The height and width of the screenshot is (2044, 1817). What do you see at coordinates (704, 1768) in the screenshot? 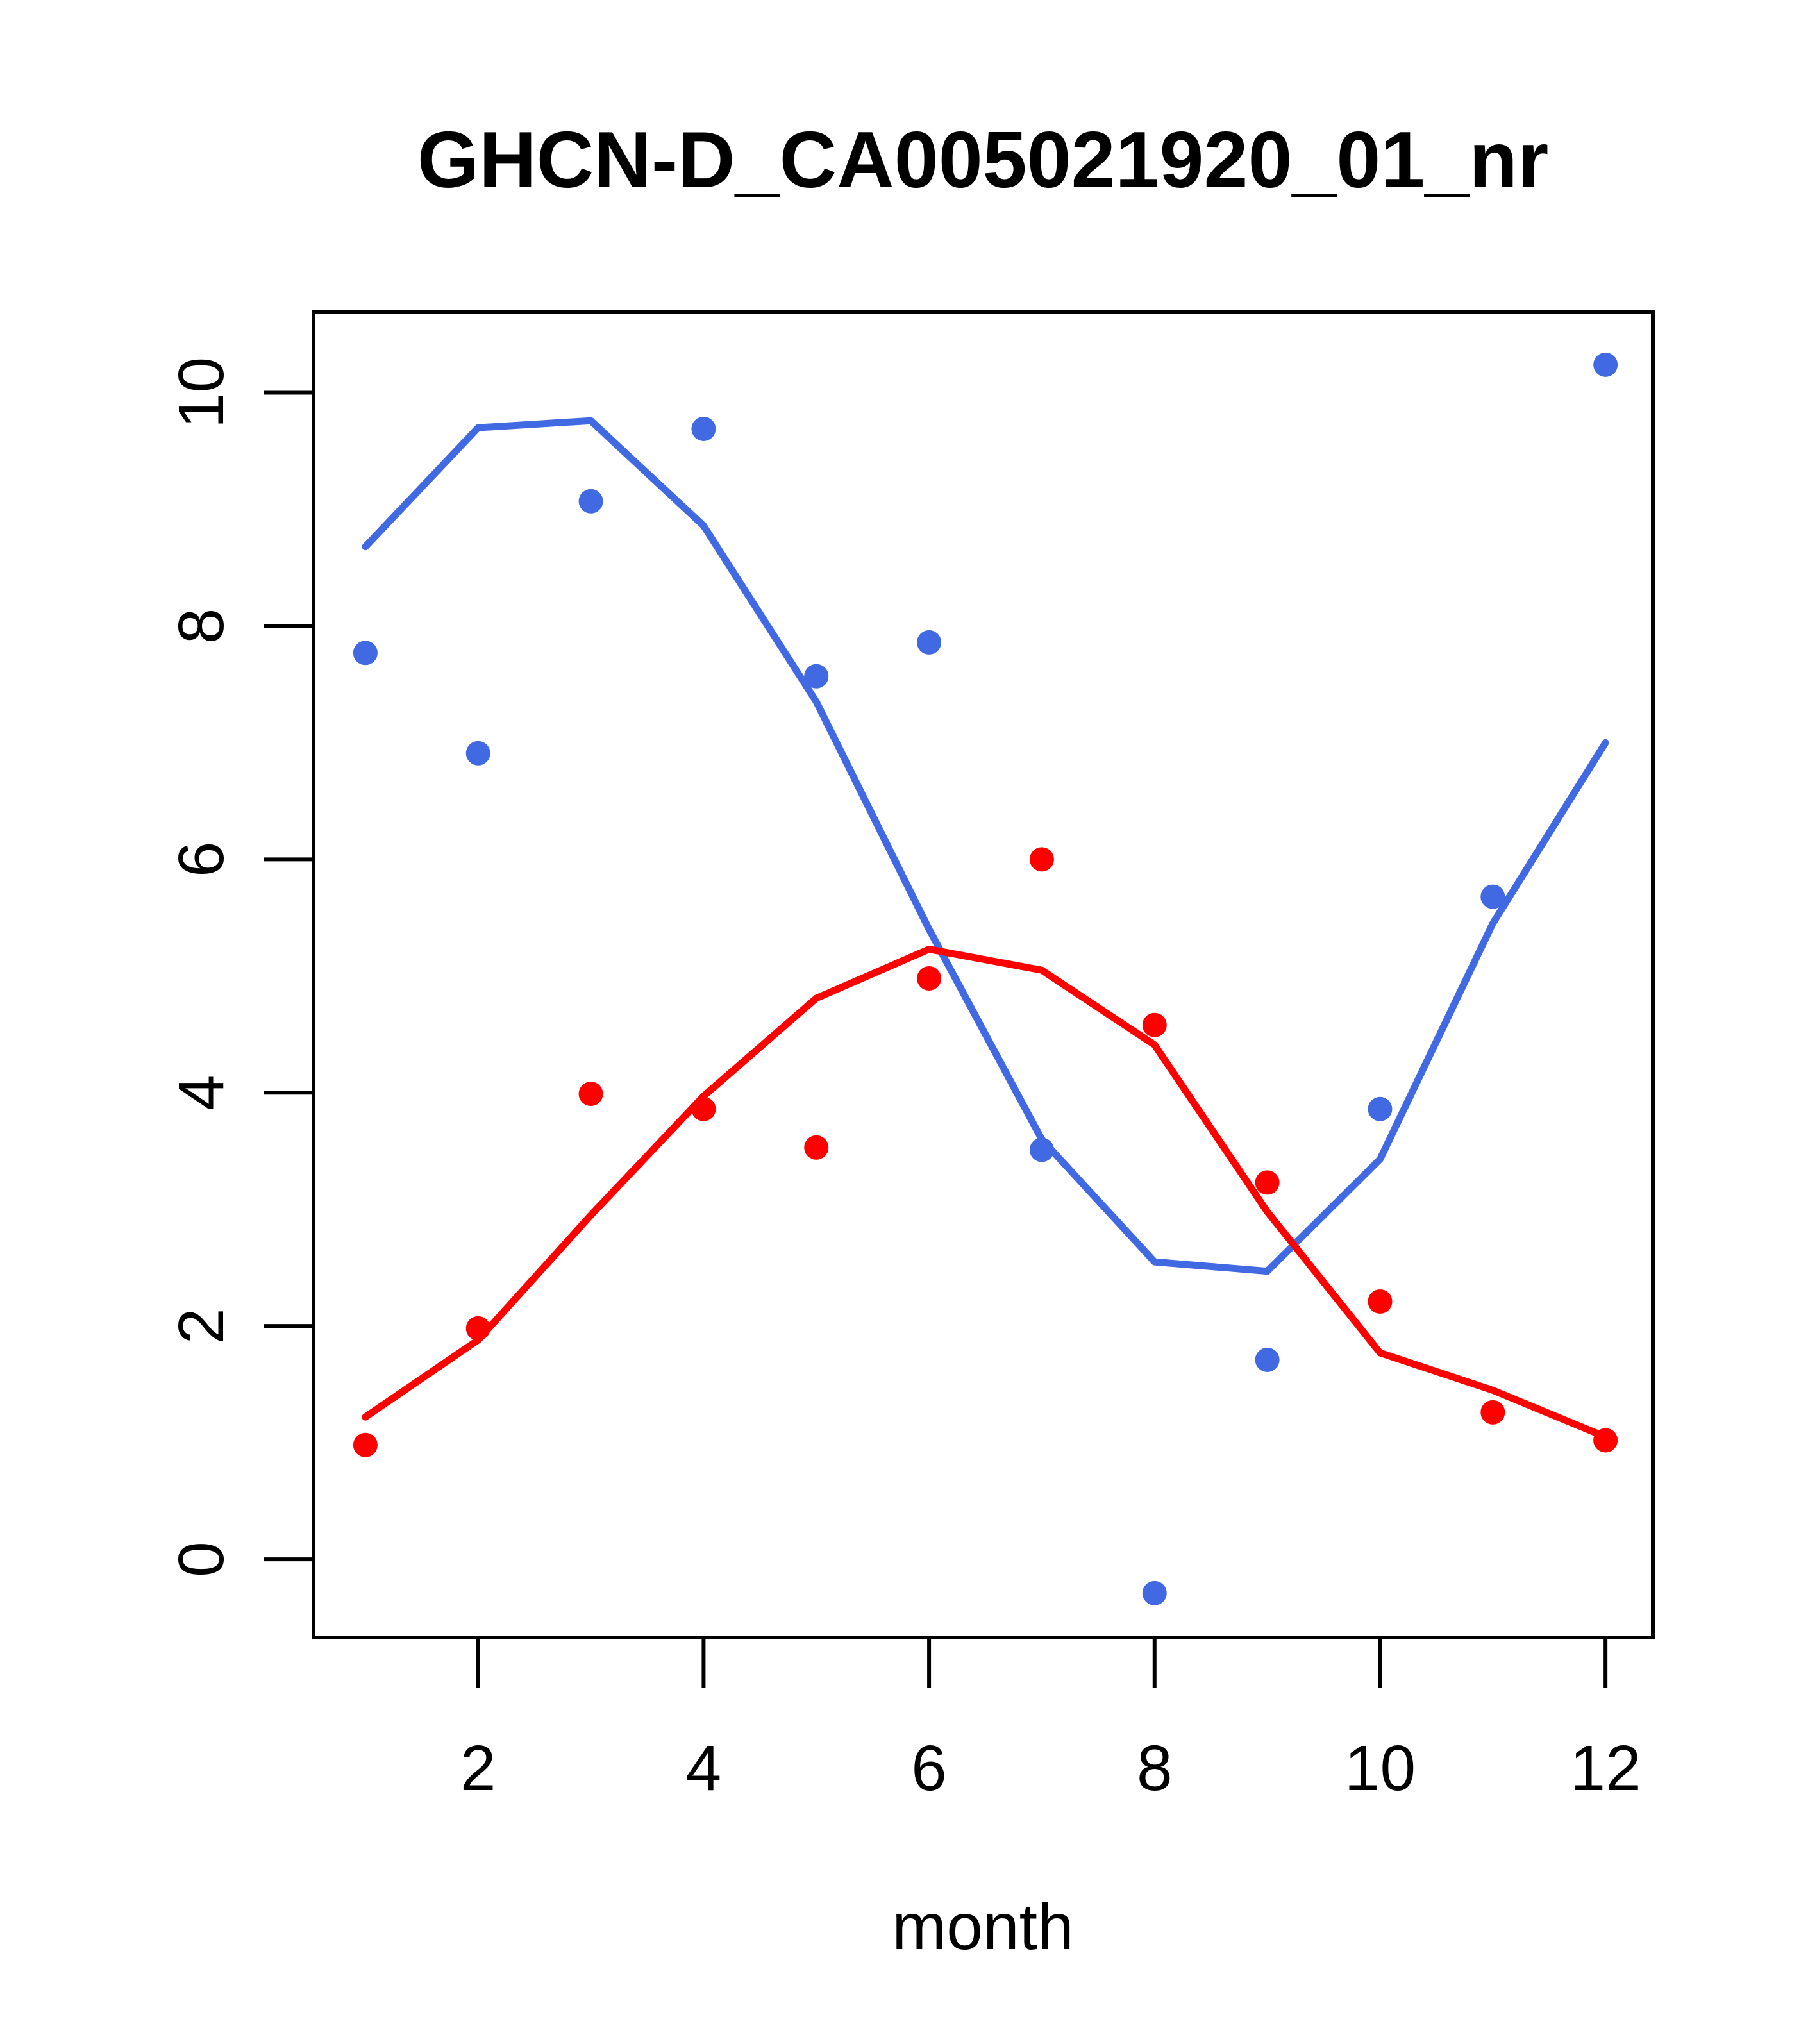
I see `x-tick-label: 4` at bounding box center [704, 1768].